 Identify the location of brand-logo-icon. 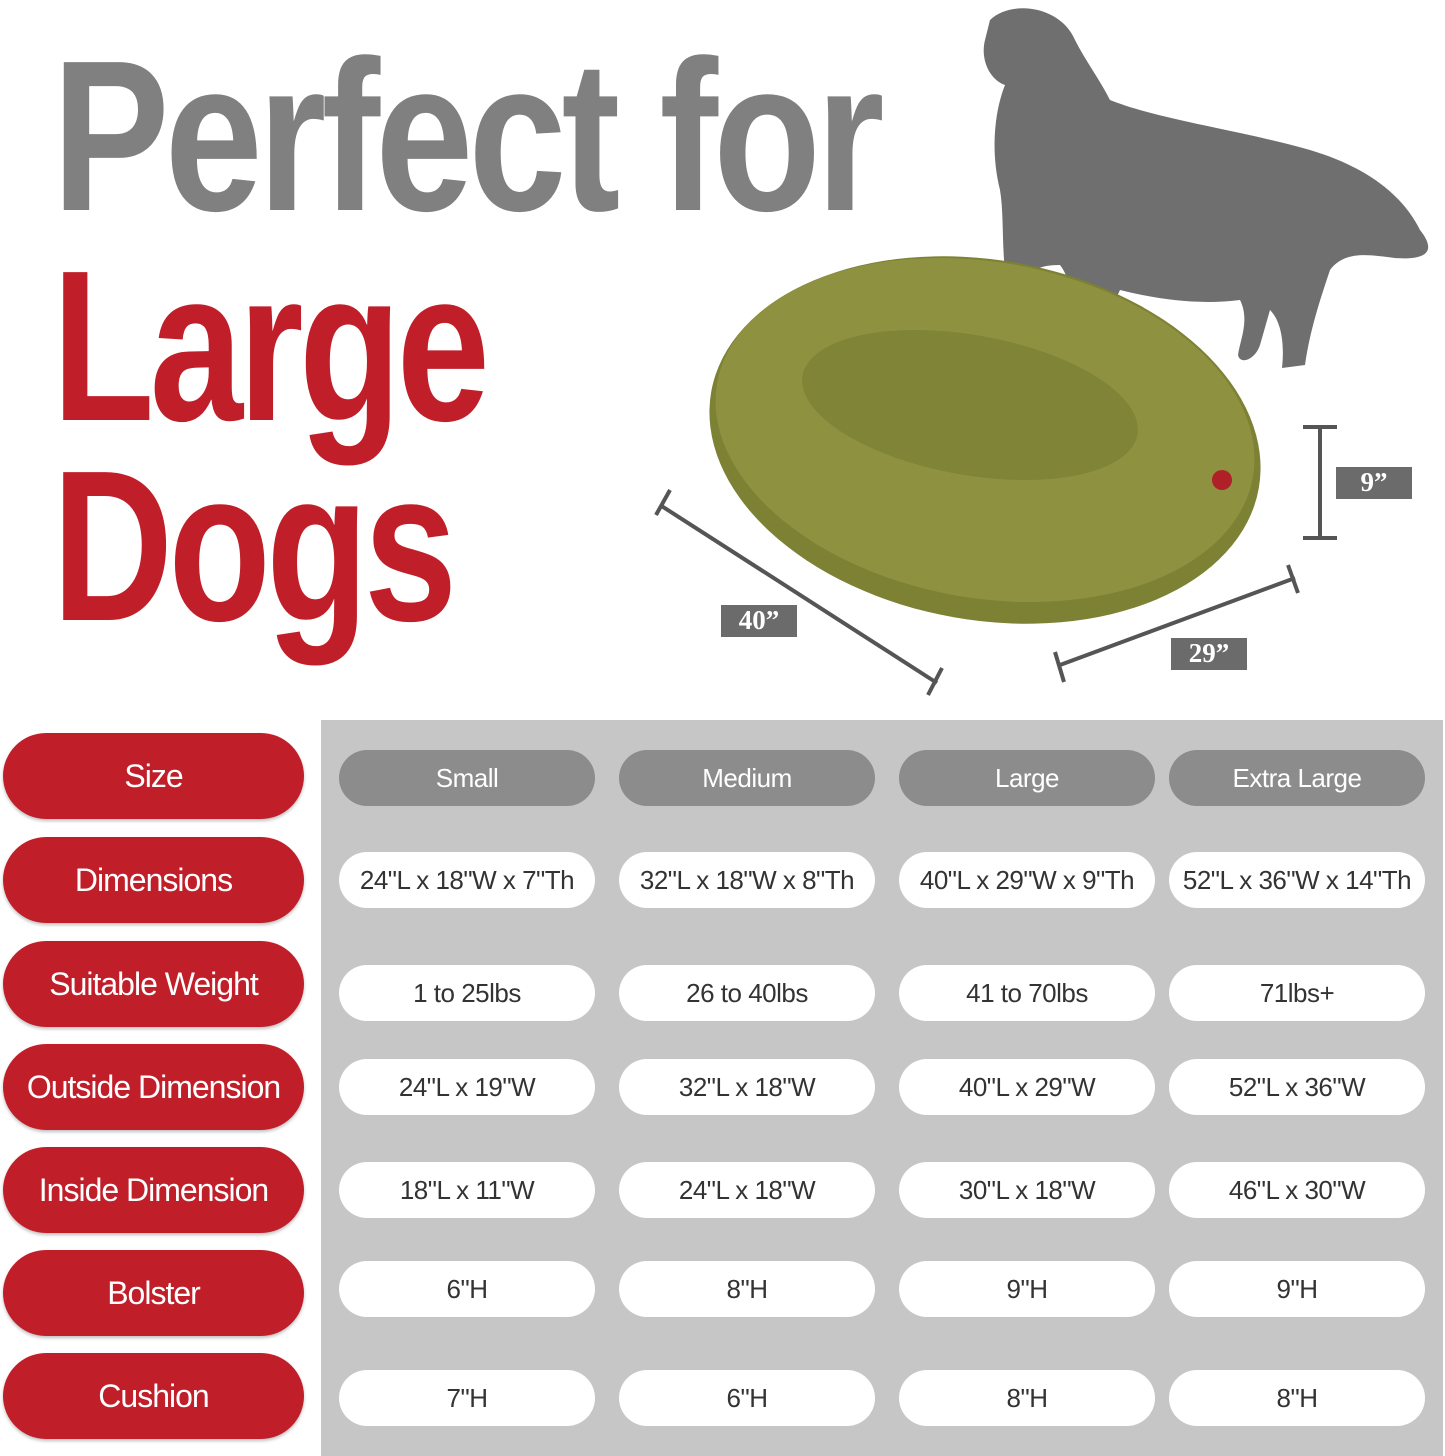
(1222, 480).